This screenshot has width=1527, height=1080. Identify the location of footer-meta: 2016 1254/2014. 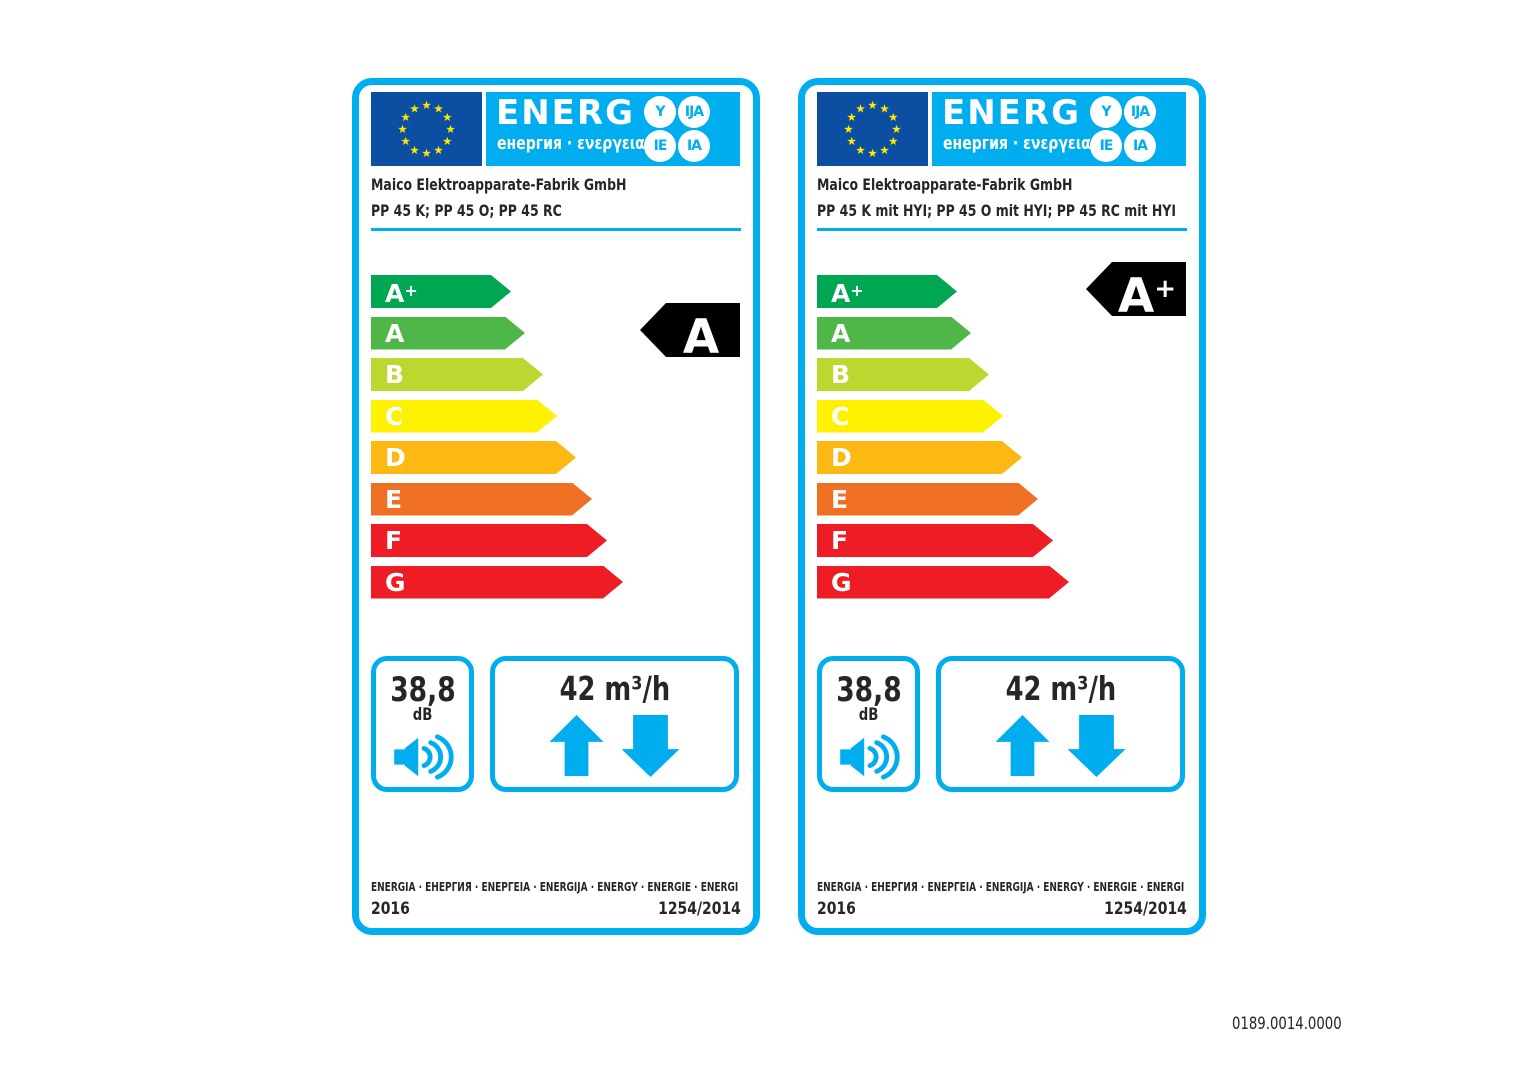
(1002, 909).